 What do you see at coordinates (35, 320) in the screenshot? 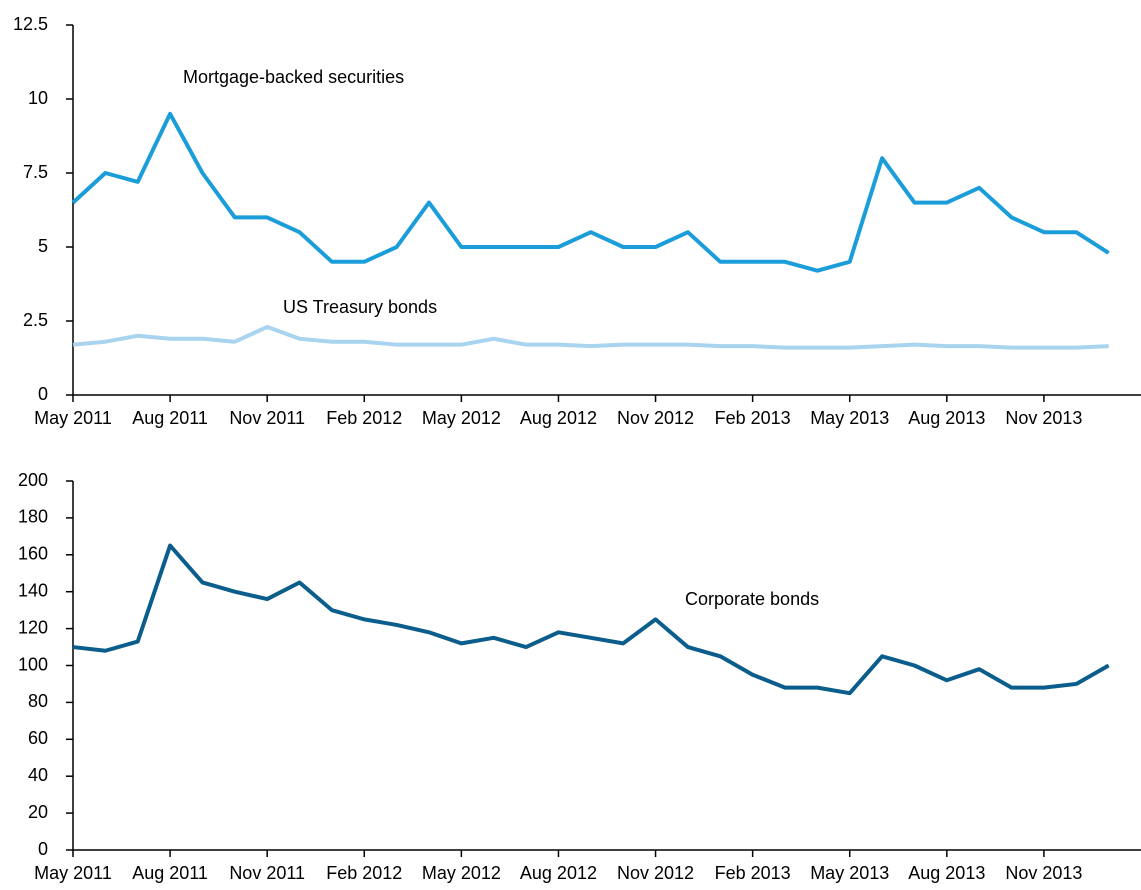
I see `y-tick-label: 2.5` at bounding box center [35, 320].